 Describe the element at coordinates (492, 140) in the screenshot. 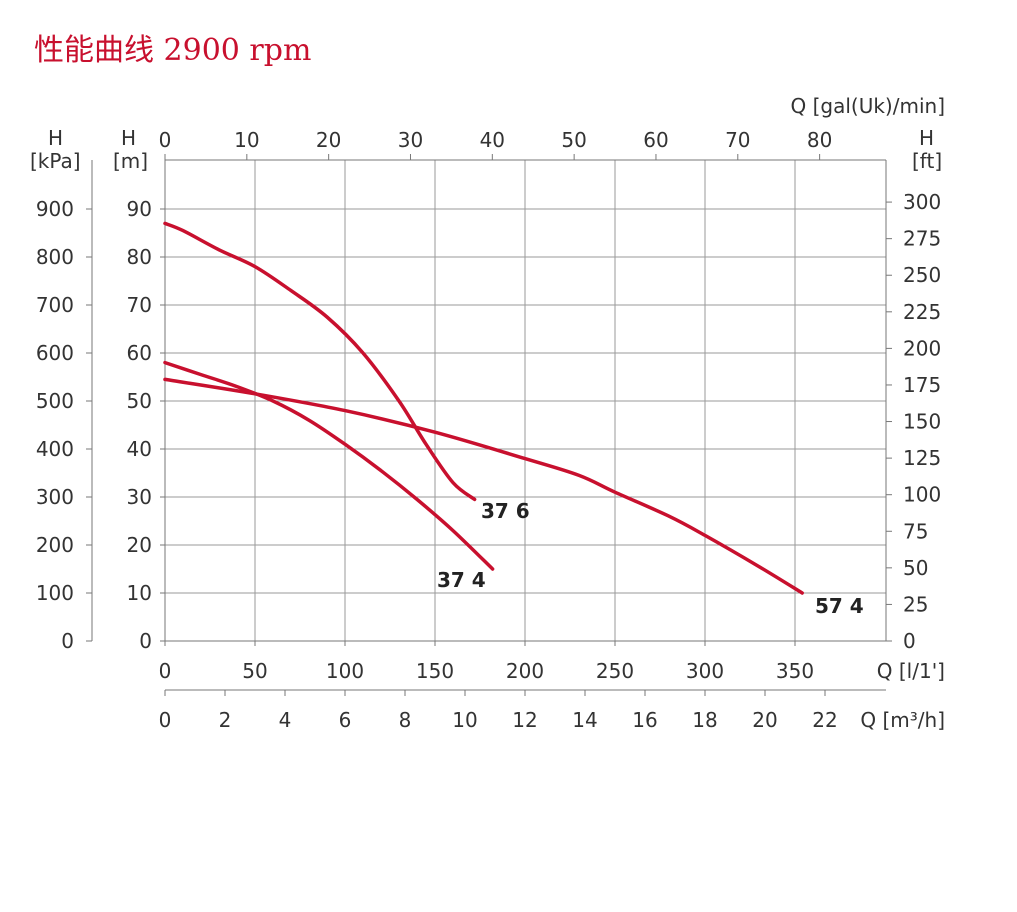

I see `tick-label-gal: 40` at that location.